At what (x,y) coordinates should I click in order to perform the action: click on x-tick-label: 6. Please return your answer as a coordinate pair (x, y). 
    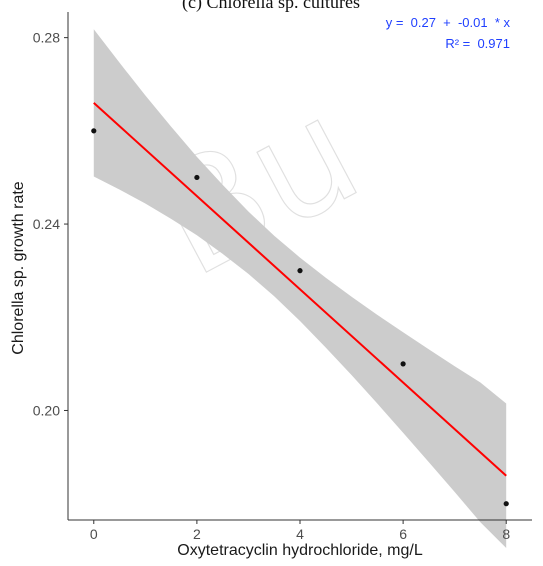
    Looking at the image, I should click on (403, 534).